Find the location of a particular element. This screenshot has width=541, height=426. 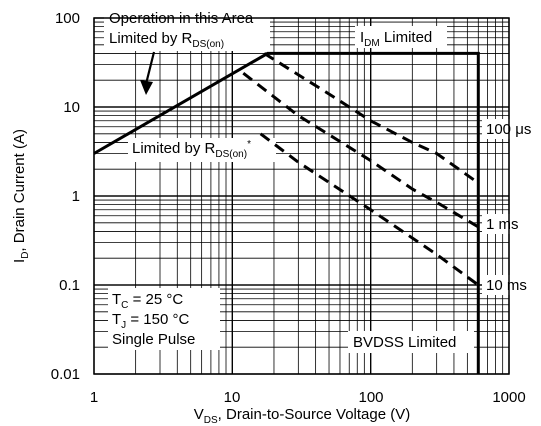

curve-1ms-box is located at coordinates (503, 224).